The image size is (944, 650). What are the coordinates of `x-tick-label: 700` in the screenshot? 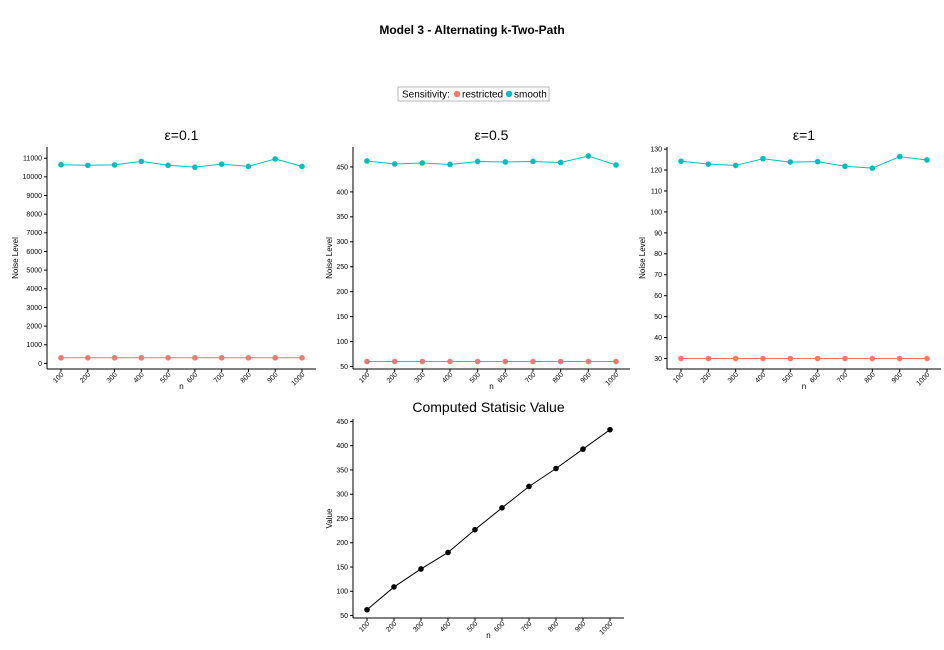 It's located at (842, 377).